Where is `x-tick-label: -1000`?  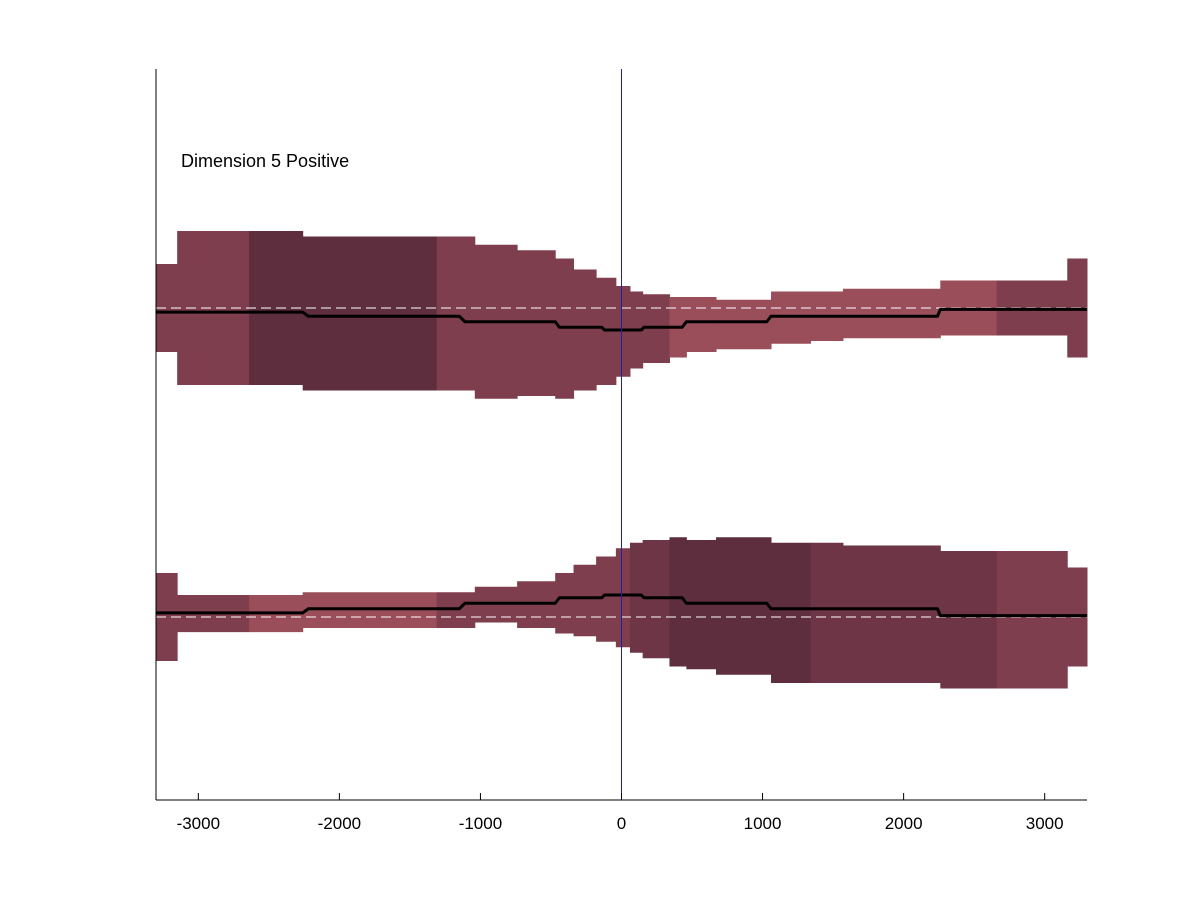 x-tick-label: -1000 is located at coordinates (480, 823).